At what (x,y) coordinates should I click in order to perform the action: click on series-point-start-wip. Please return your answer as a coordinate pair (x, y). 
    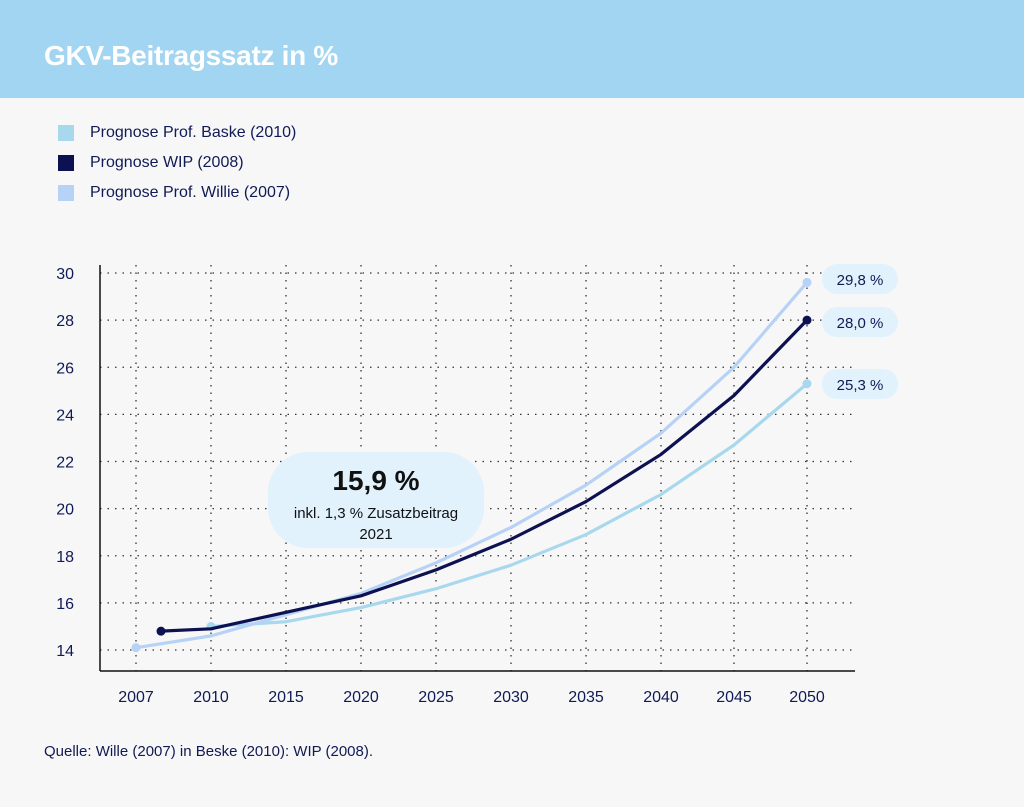
    Looking at the image, I should click on (161, 631).